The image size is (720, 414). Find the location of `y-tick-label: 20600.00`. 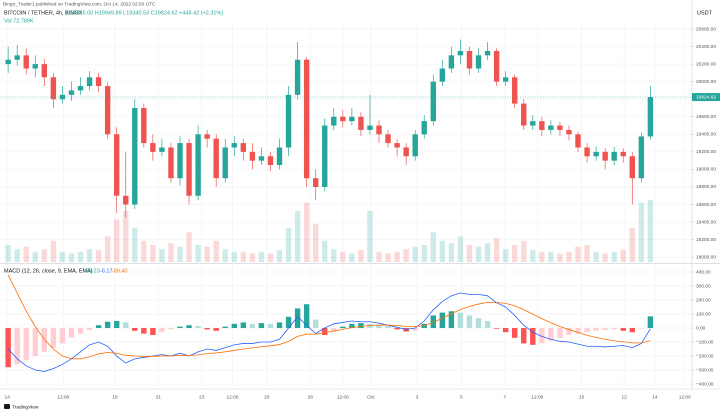

y-tick-label: 20600.00 is located at coordinates (706, 29).